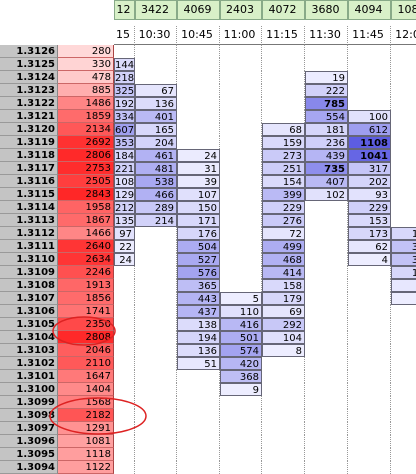  I want to click on row-volume: 2505, so click(86, 181).